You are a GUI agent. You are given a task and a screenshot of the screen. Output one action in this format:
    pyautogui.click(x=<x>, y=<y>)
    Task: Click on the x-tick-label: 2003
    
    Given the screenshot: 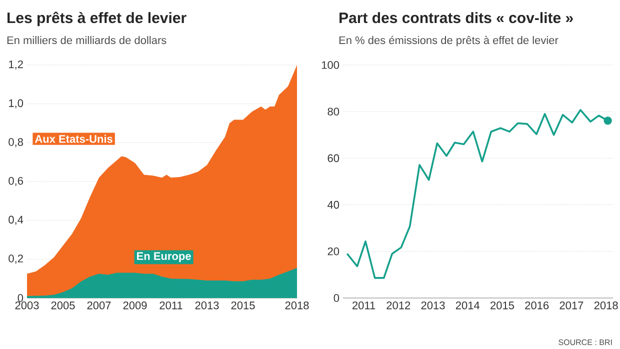 What is the action you would take?
    pyautogui.click(x=27, y=306)
    